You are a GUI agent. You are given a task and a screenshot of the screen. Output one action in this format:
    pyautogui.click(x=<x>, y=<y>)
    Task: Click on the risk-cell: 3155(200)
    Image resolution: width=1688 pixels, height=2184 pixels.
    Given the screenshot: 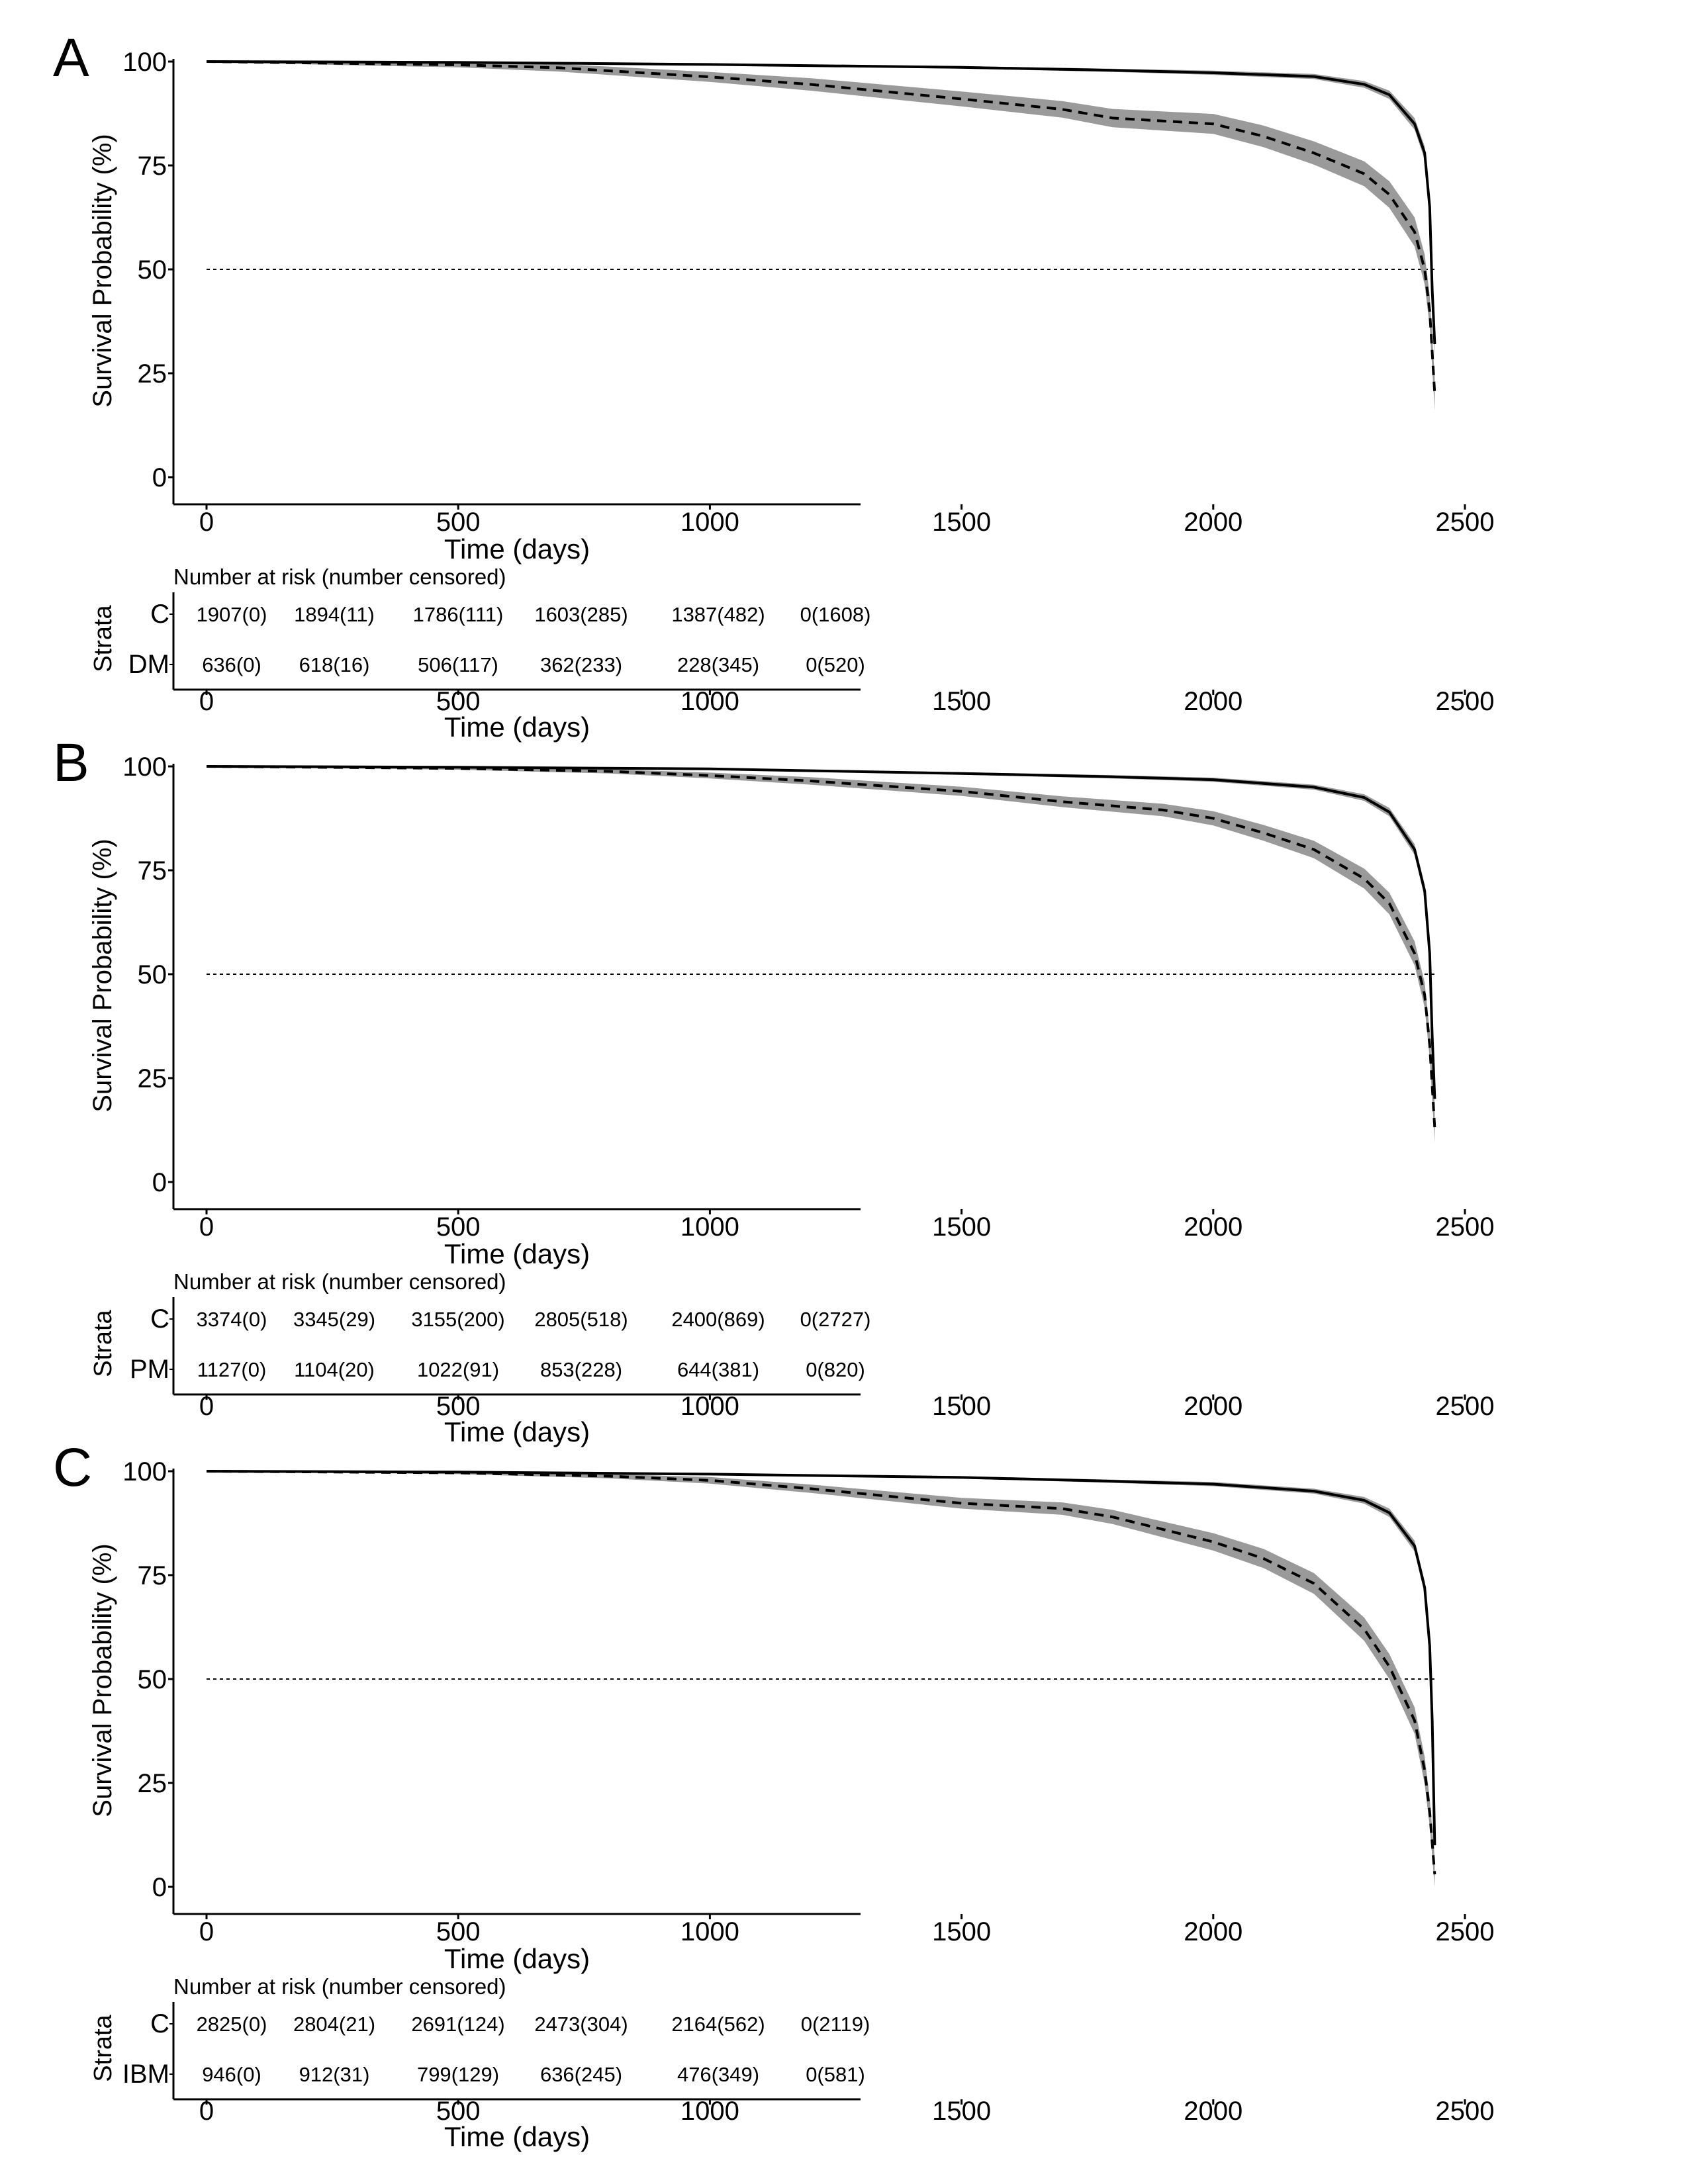 What is the action you would take?
    pyautogui.click(x=457, y=1319)
    